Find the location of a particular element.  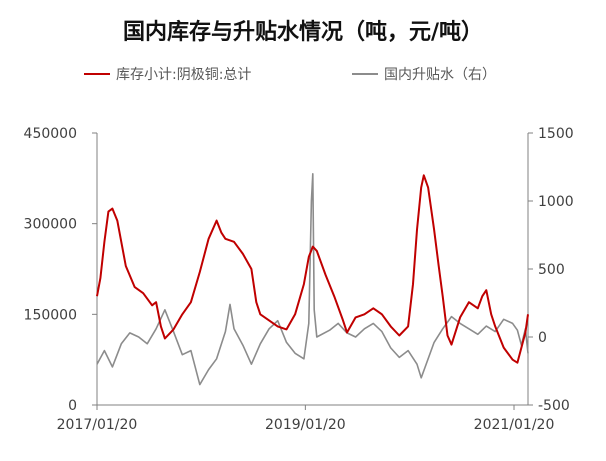

right-tick-label: 1000 is located at coordinates (556, 202).